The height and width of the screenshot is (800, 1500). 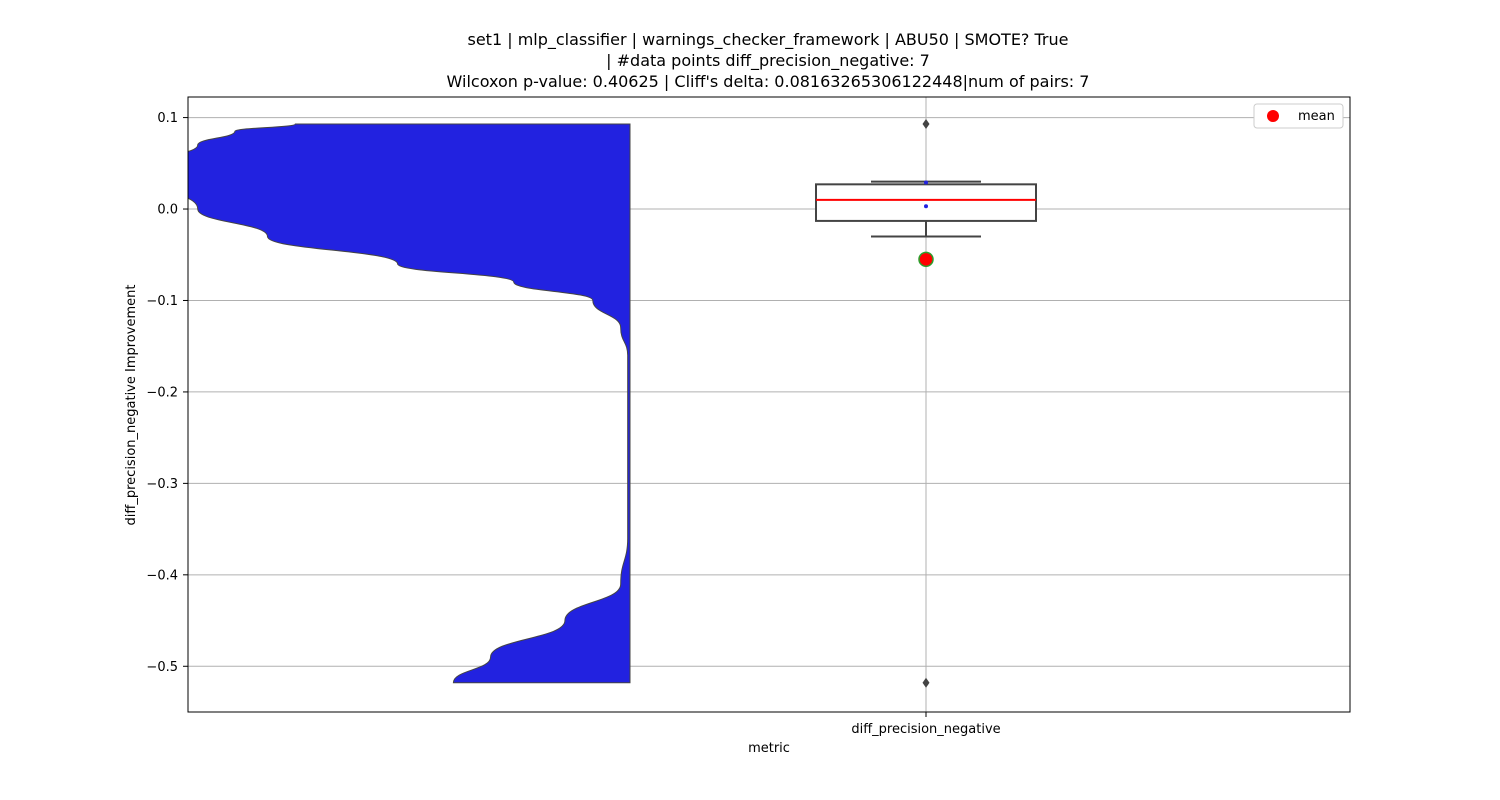 What do you see at coordinates (167, 118) in the screenshot?
I see `y-tick-label: 0.1` at bounding box center [167, 118].